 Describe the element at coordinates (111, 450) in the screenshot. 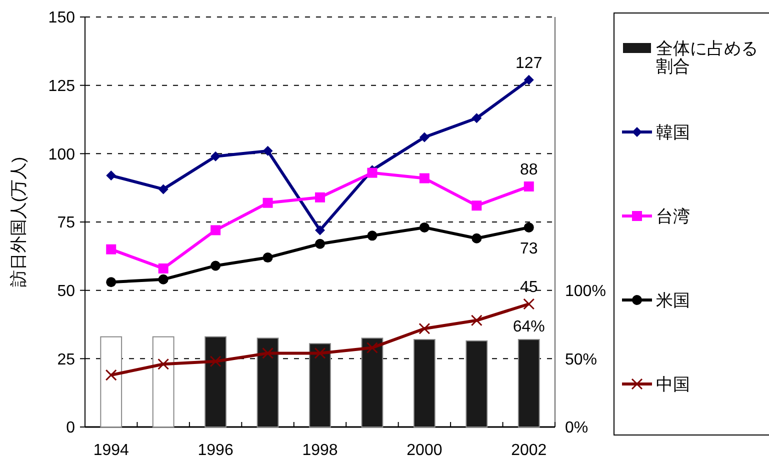

I see `x-tick-label: 1994` at that location.